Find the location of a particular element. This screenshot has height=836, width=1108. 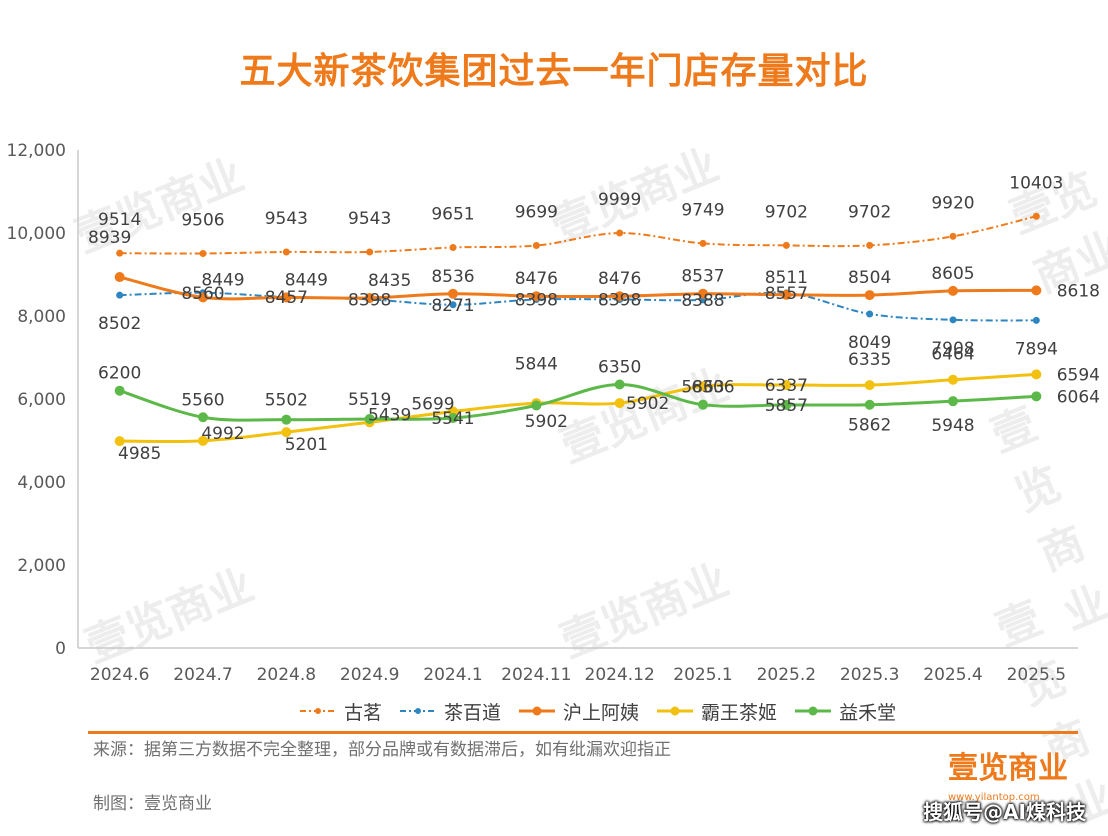

data-label: 8457 is located at coordinates (286, 298).